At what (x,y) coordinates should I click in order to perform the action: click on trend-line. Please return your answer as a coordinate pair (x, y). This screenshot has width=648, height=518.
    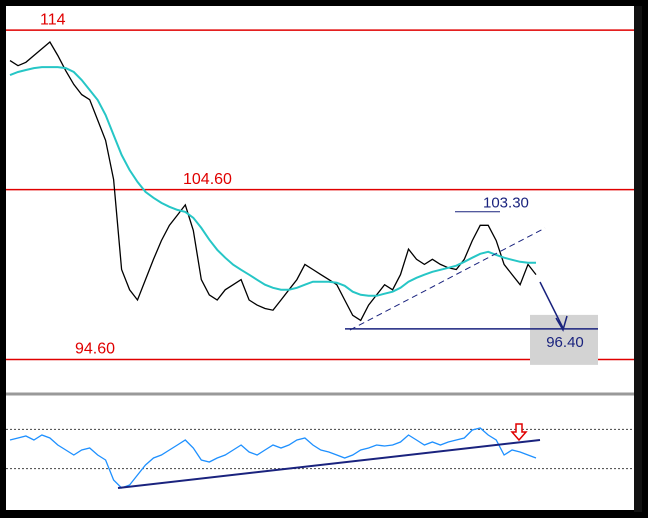
    Looking at the image, I should click on (447, 279).